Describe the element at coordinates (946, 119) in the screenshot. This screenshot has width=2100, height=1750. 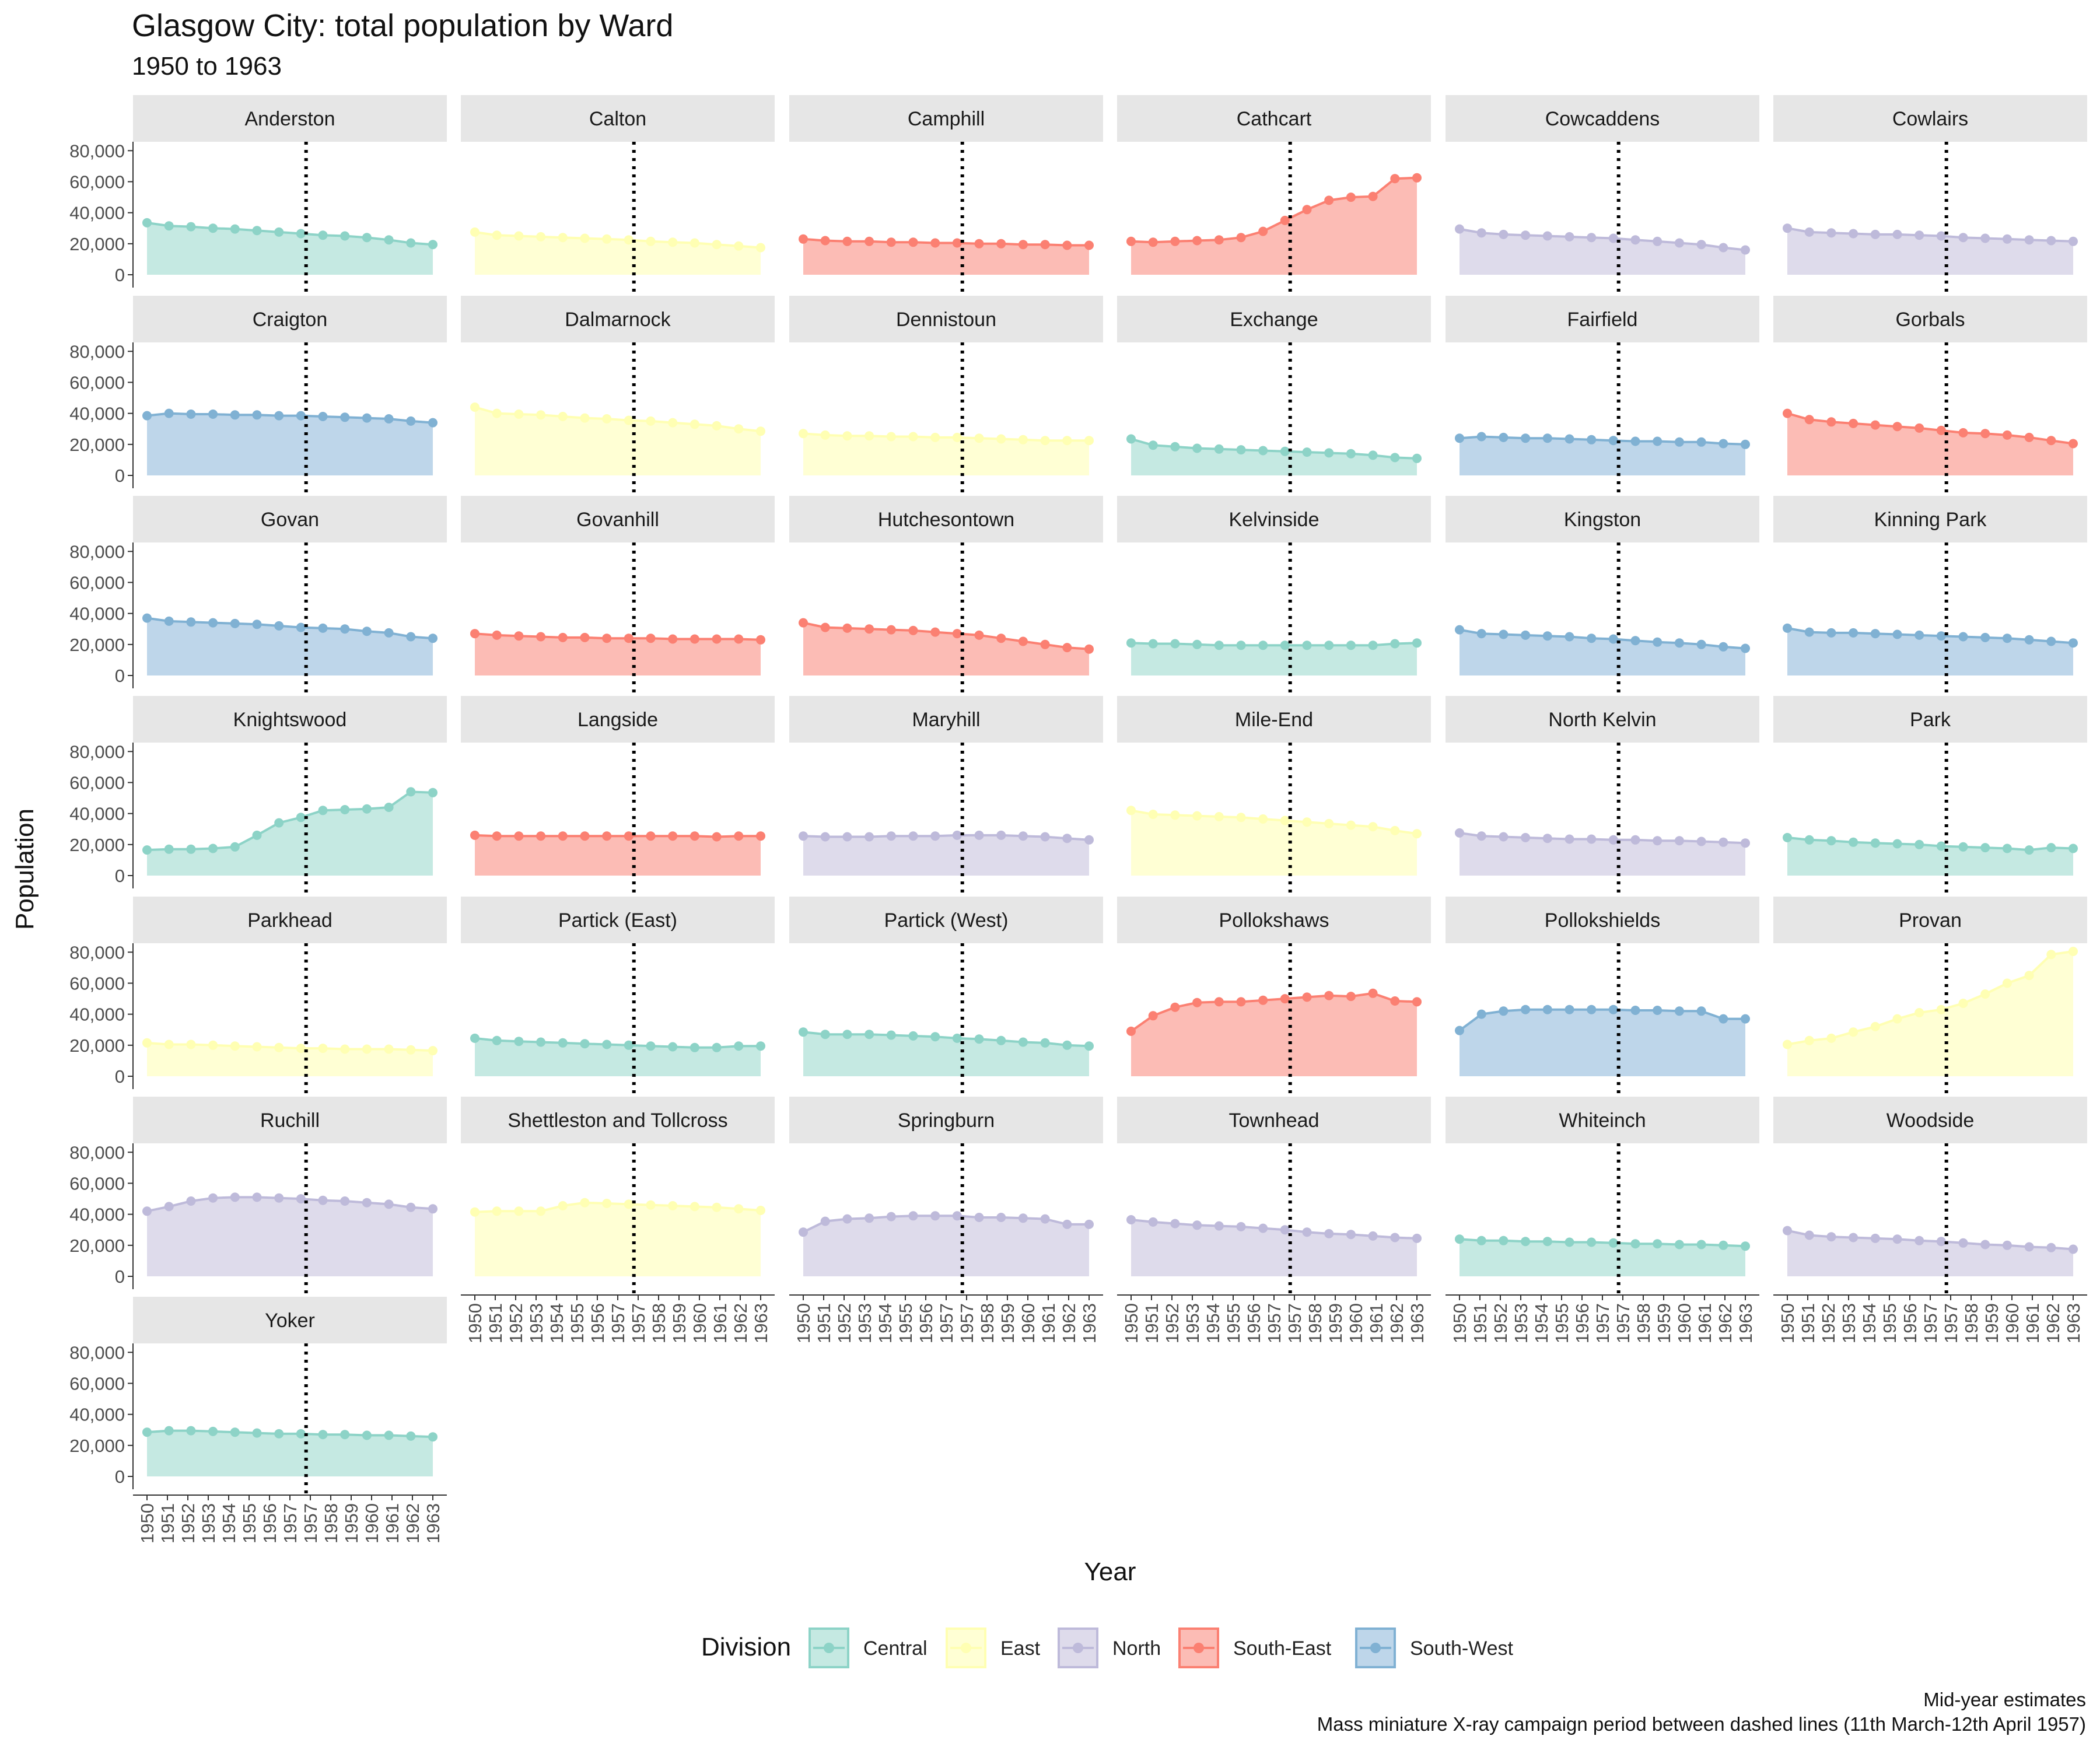
I see `facet-strip-label: Camphill` at that location.